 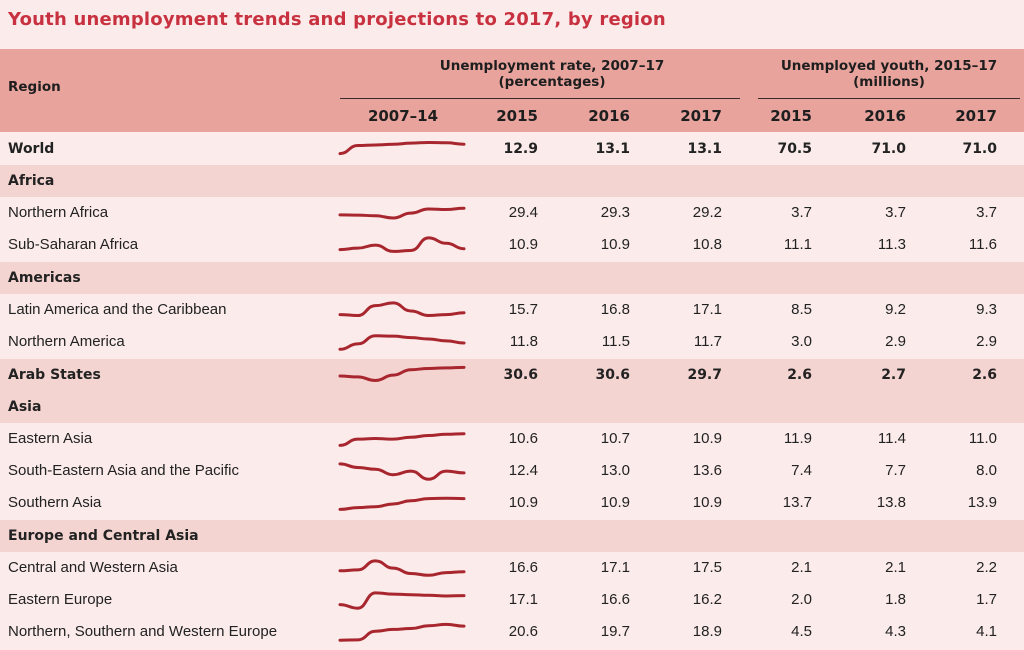 What do you see at coordinates (986, 470) in the screenshot?
I see `youth-value-2017: 8.0` at bounding box center [986, 470].